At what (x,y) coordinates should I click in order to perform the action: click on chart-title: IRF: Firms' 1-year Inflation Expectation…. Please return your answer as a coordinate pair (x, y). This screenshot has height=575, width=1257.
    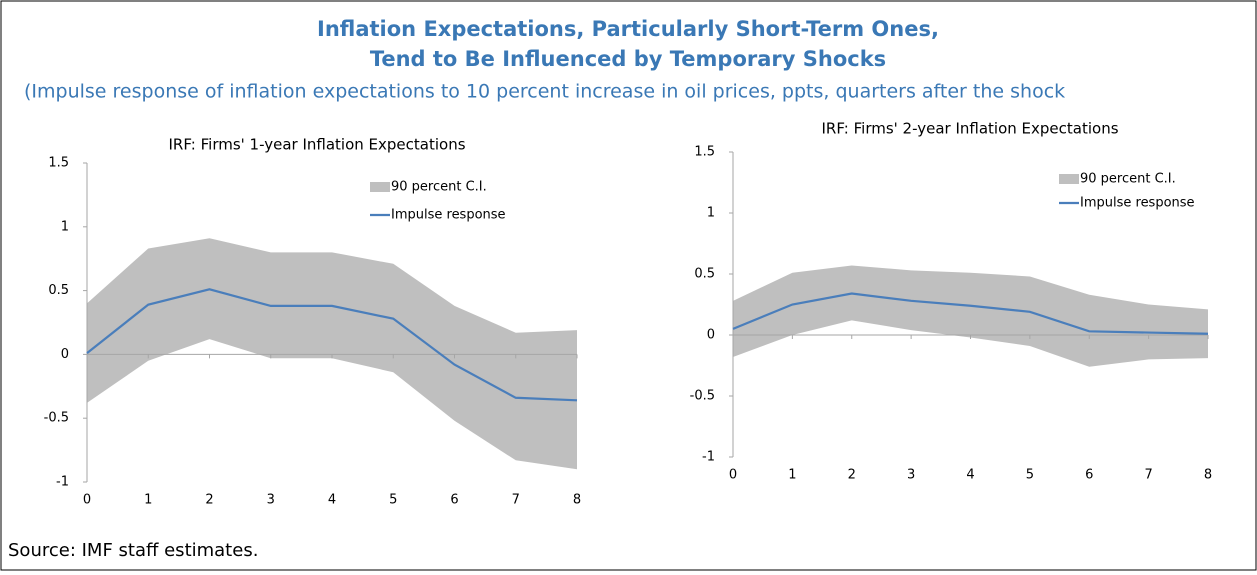
    Looking at the image, I should click on (316, 145).